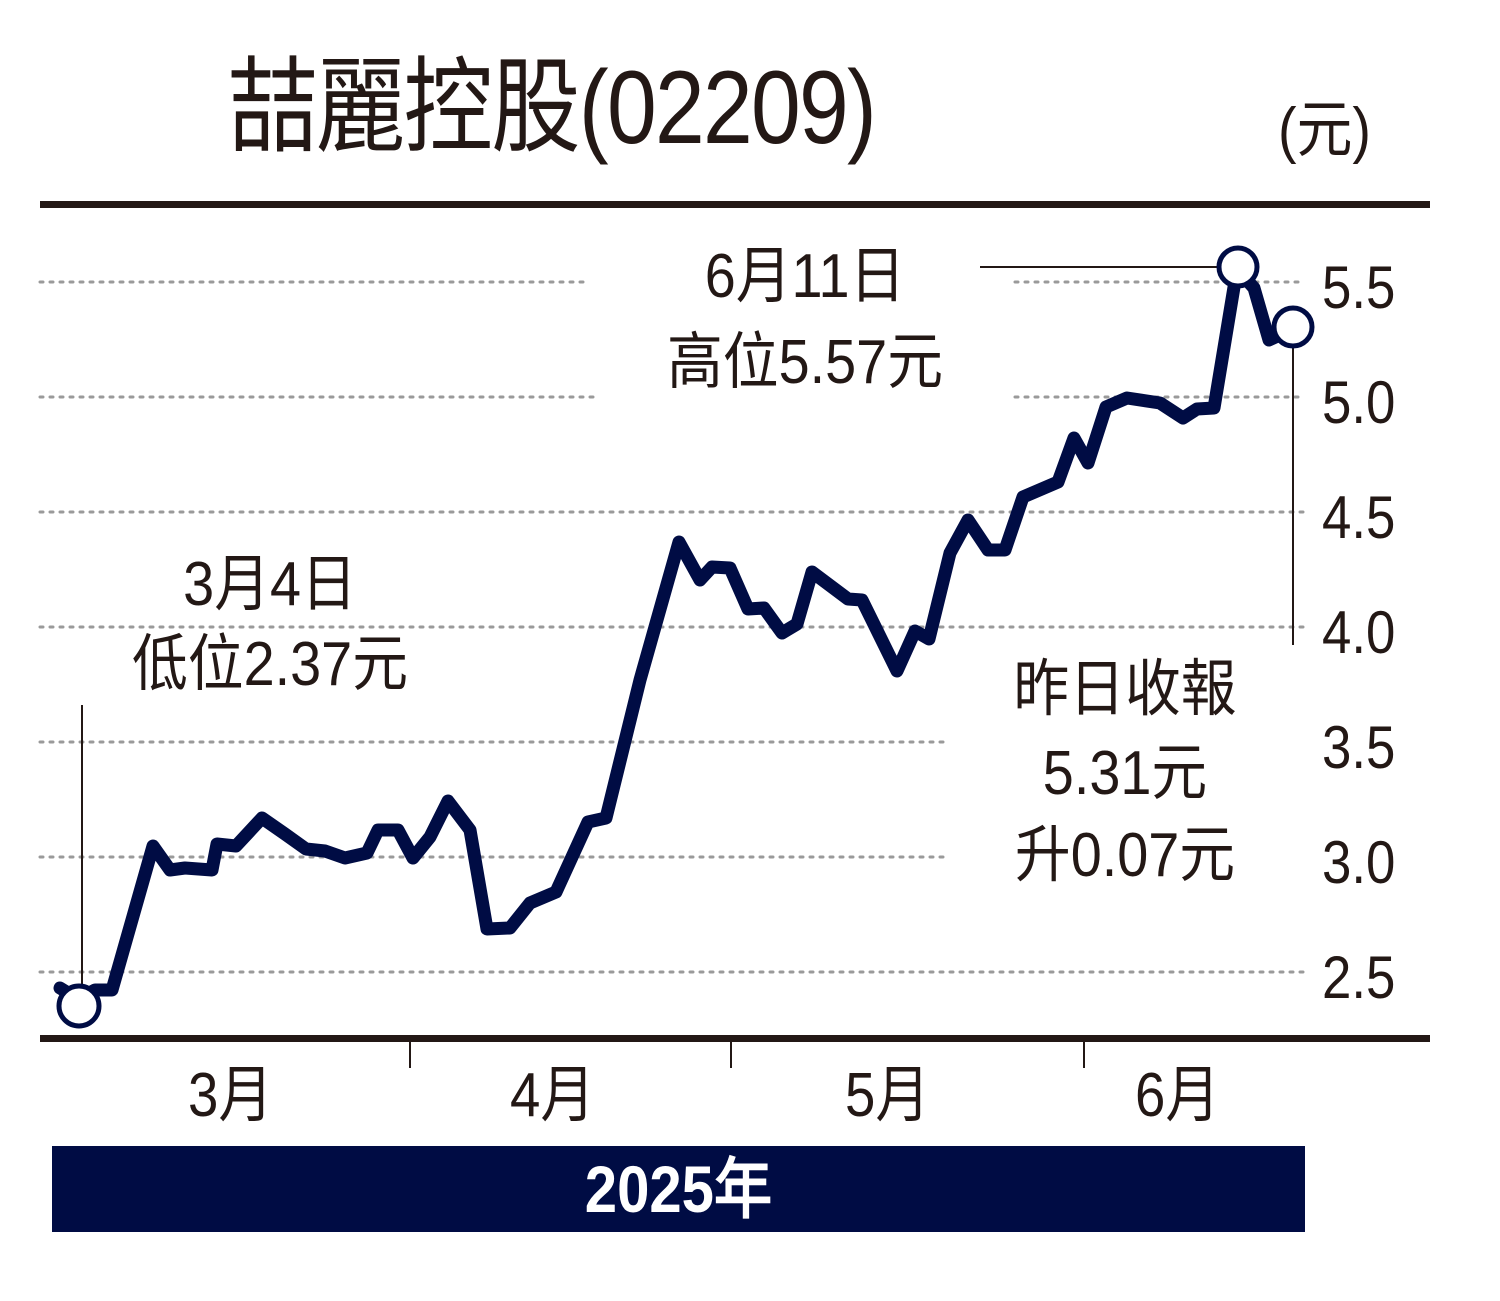 The width and height of the screenshot is (1500, 1301). What do you see at coordinates (1125, 855) in the screenshot?
I see `close-change: 升0.07元` at bounding box center [1125, 855].